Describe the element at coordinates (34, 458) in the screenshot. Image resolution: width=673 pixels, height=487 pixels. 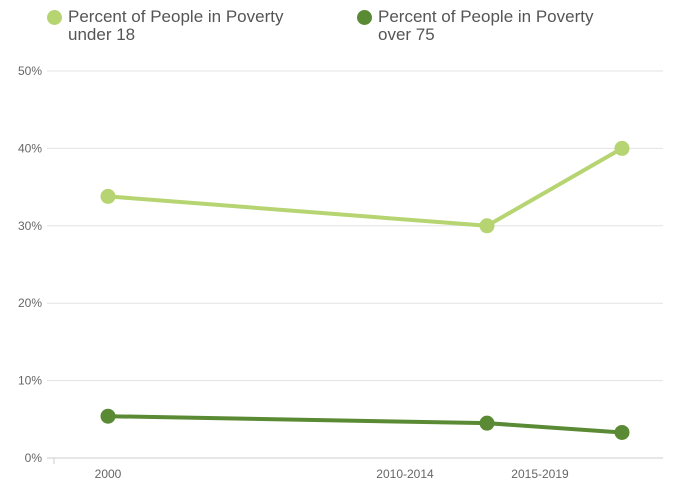
I see `y-tick-label: 0%` at that location.